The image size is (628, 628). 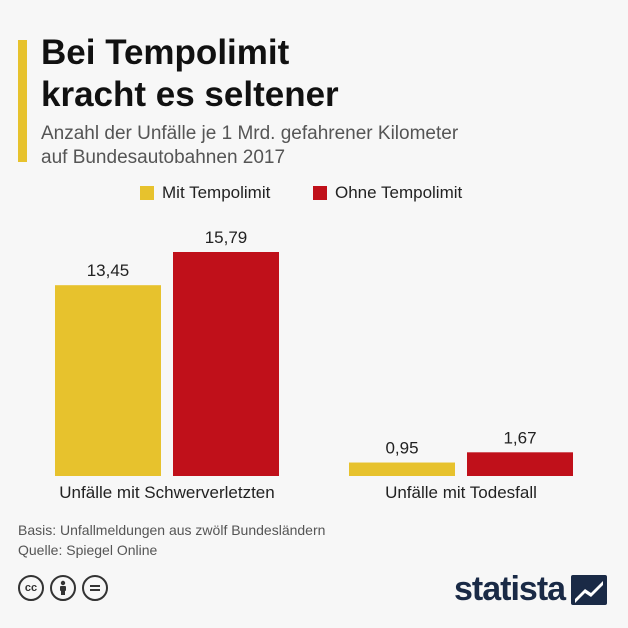 What do you see at coordinates (190, 94) in the screenshot?
I see `title-line-2: kracht es seltener` at bounding box center [190, 94].